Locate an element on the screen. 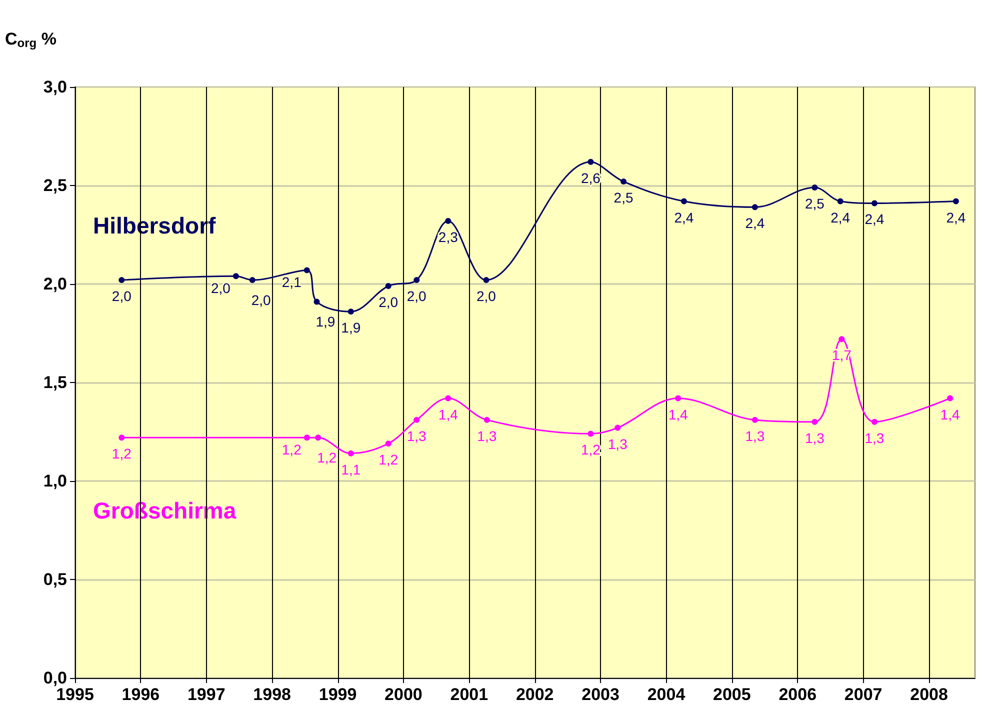 The height and width of the screenshot is (724, 983). y-tick-label: 2,0 is located at coordinates (55, 284).